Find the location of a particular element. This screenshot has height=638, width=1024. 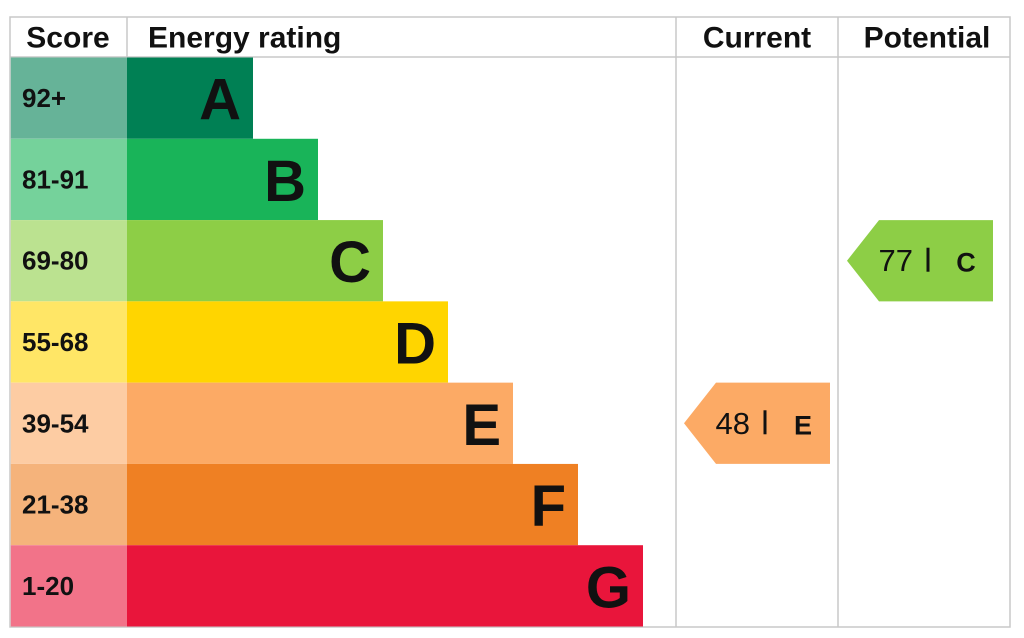

column-header: Score is located at coordinates (67, 38).